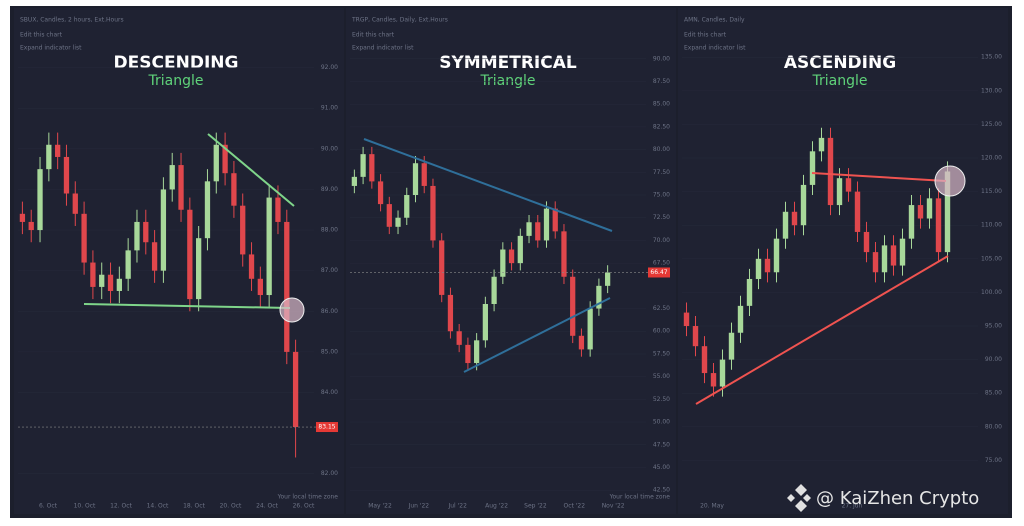 The width and height of the screenshot is (1024, 526). What do you see at coordinates (158, 506) in the screenshot?
I see `x-tick-label: 14. Oct` at bounding box center [158, 506].